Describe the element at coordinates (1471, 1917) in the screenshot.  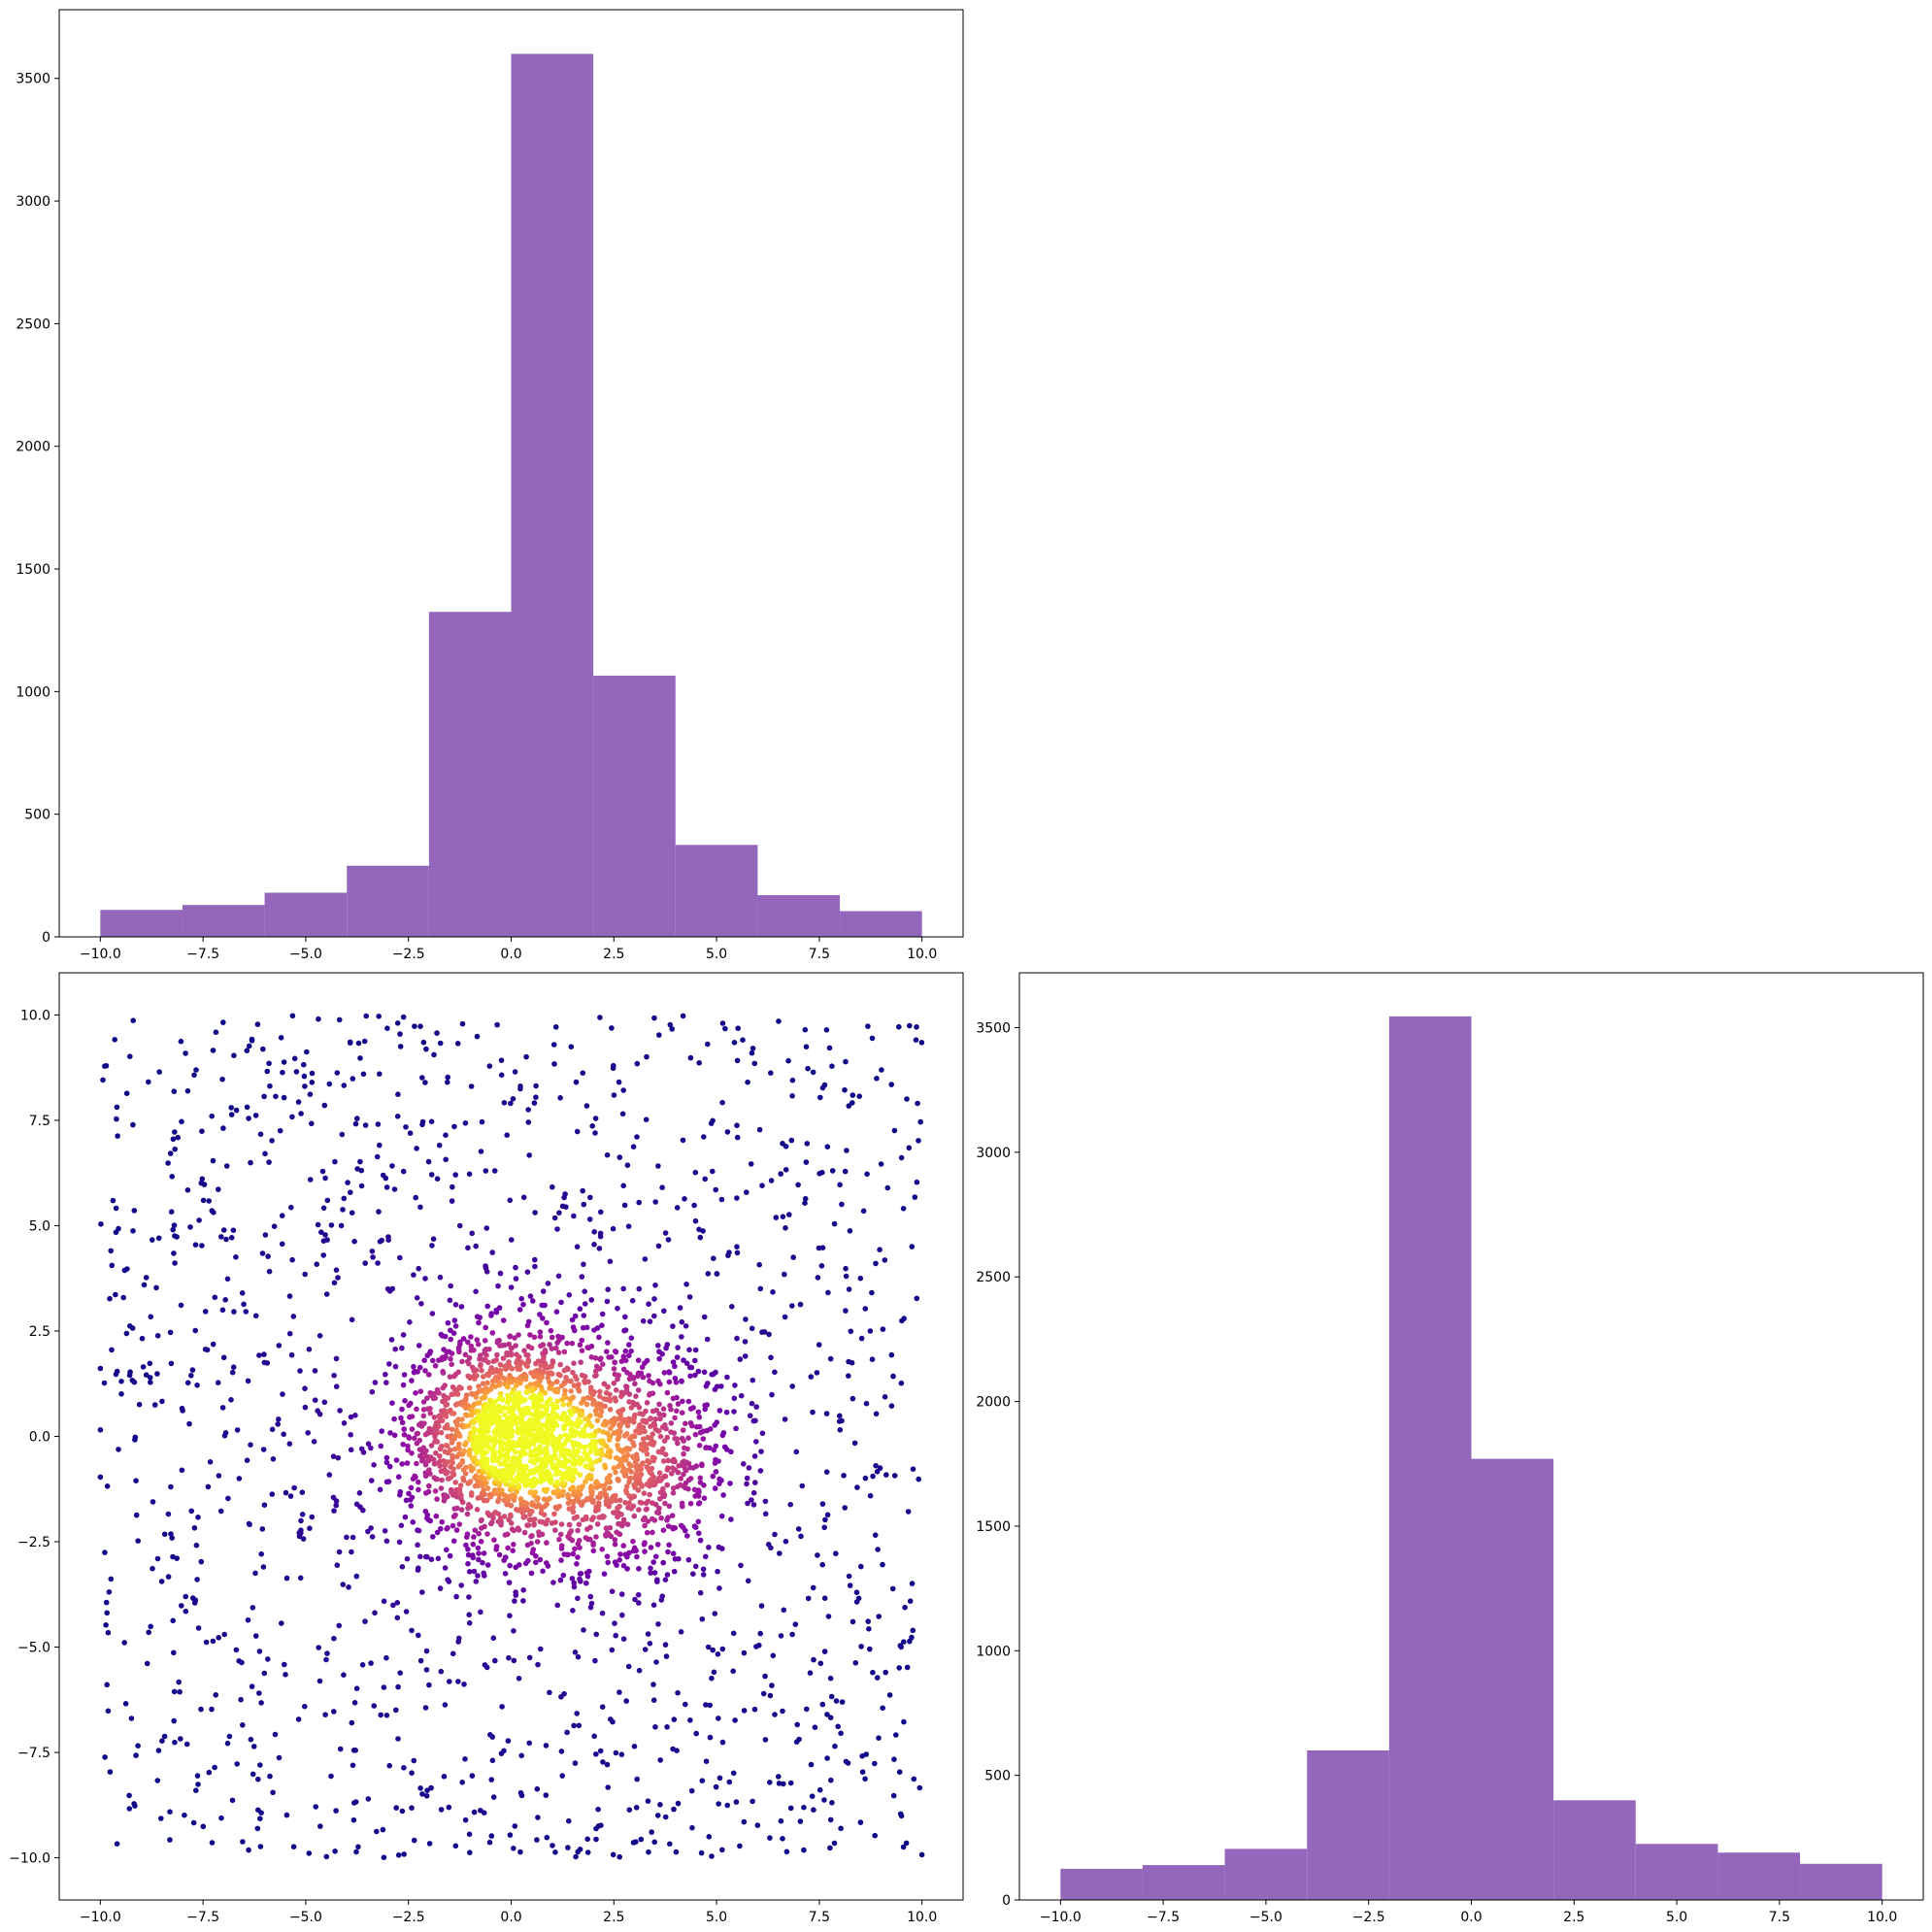
I see `x-tick-label: 0.0` at that location.